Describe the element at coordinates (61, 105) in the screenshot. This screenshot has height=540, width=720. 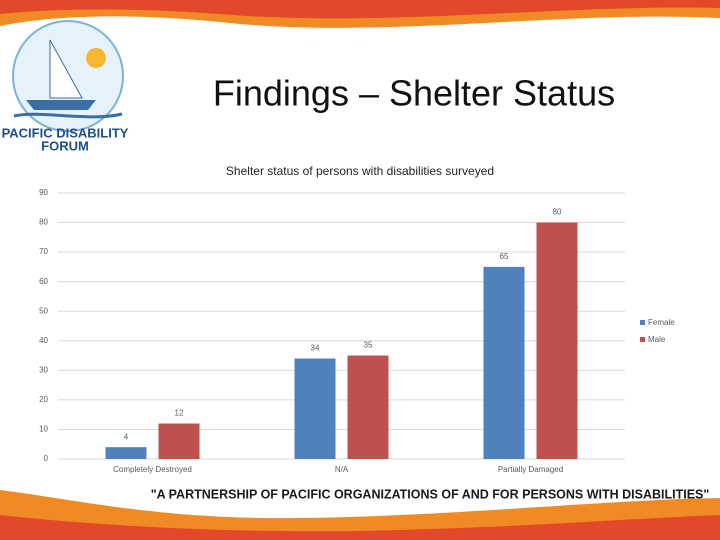
I see `logo-boat` at that location.